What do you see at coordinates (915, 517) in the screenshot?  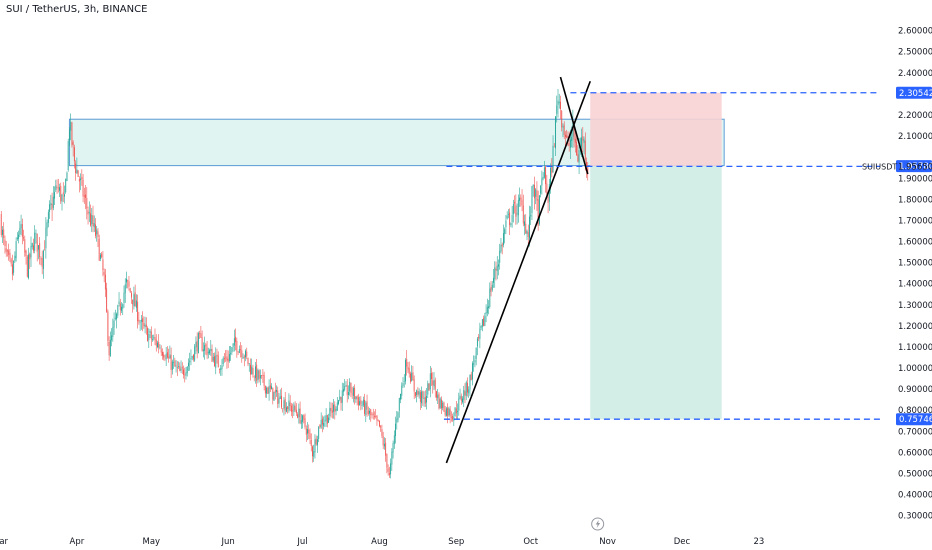 I see `y-tick-label: 0.30000` at bounding box center [915, 517].